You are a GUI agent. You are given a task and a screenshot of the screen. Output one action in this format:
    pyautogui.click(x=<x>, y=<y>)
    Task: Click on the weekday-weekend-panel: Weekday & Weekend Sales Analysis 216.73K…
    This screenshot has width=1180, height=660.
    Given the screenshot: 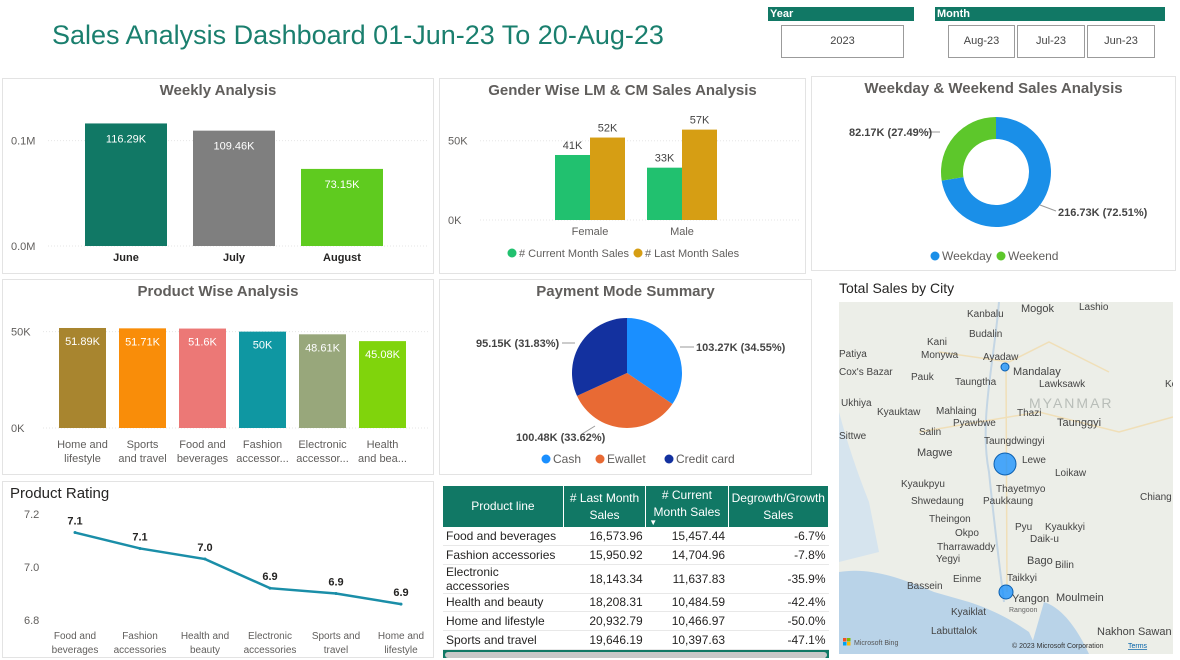 What is the action you would take?
    pyautogui.click(x=993, y=173)
    